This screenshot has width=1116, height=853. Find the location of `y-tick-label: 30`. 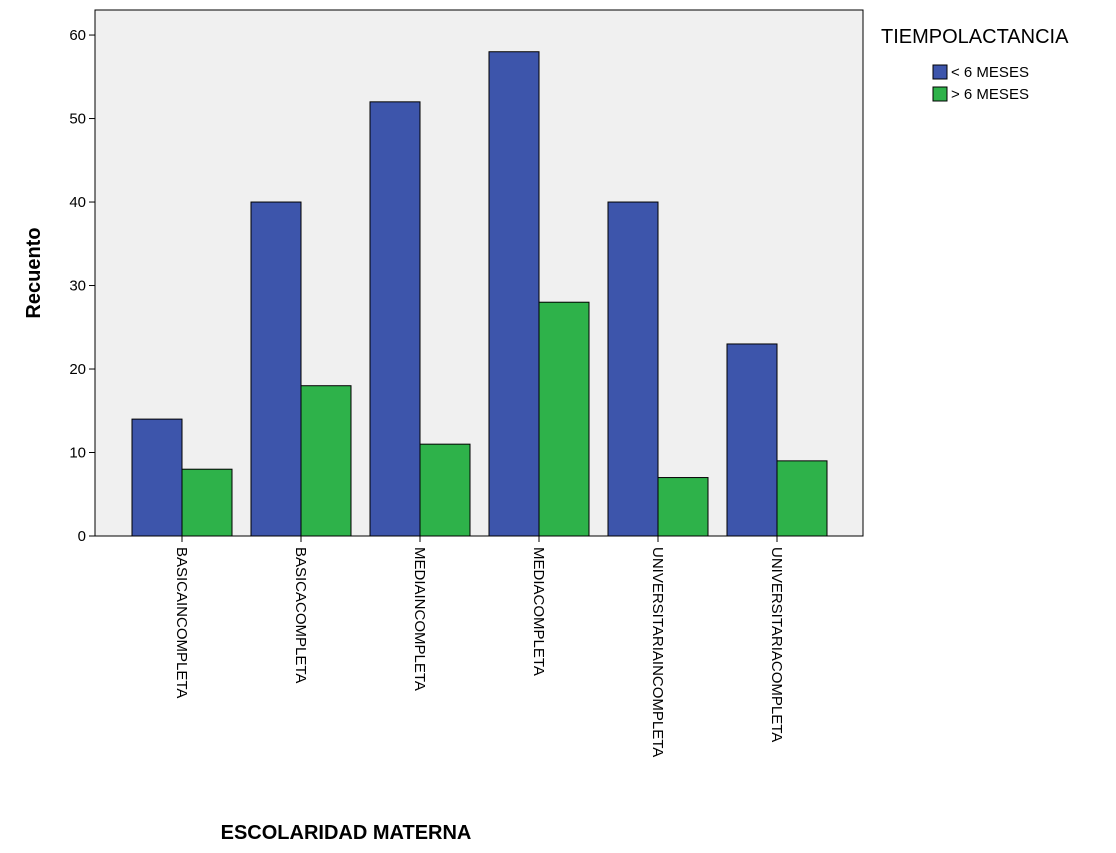

y-tick-label: 30 is located at coordinates (77, 286).